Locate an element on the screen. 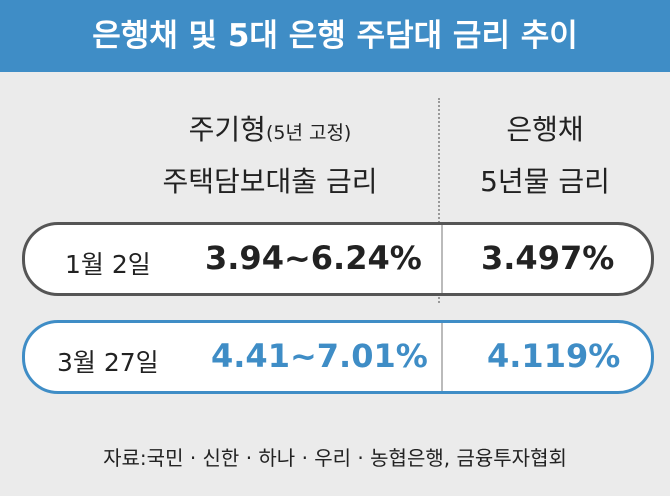 The width and height of the screenshot is (670, 496). title: 은행채 및 5대 은행 주담대 금리 추이 is located at coordinates (335, 36).